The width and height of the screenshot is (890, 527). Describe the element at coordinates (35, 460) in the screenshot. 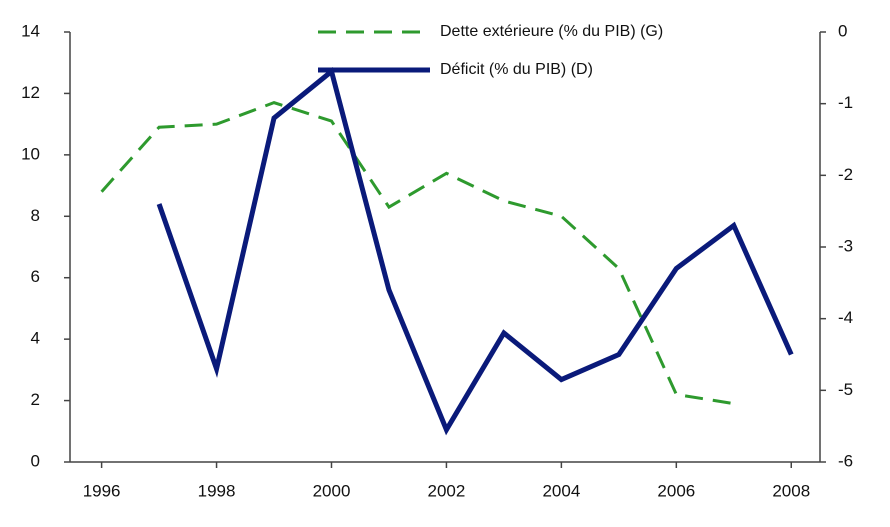

I see `y-tick-label: 0` at that location.